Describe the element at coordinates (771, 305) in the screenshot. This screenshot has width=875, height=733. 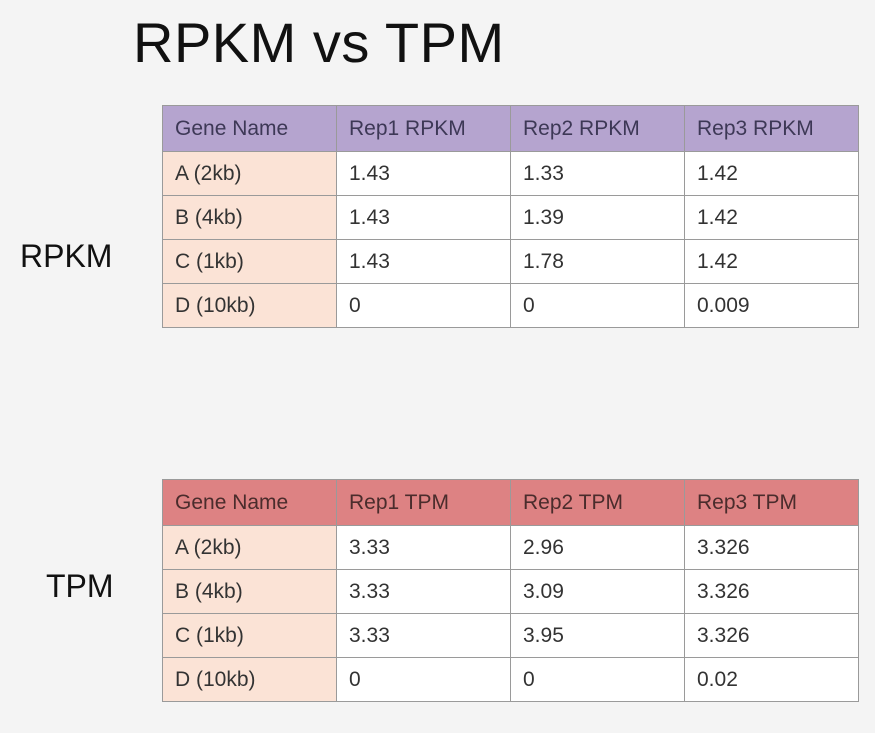
I see `value-cell: 0.009` at that location.